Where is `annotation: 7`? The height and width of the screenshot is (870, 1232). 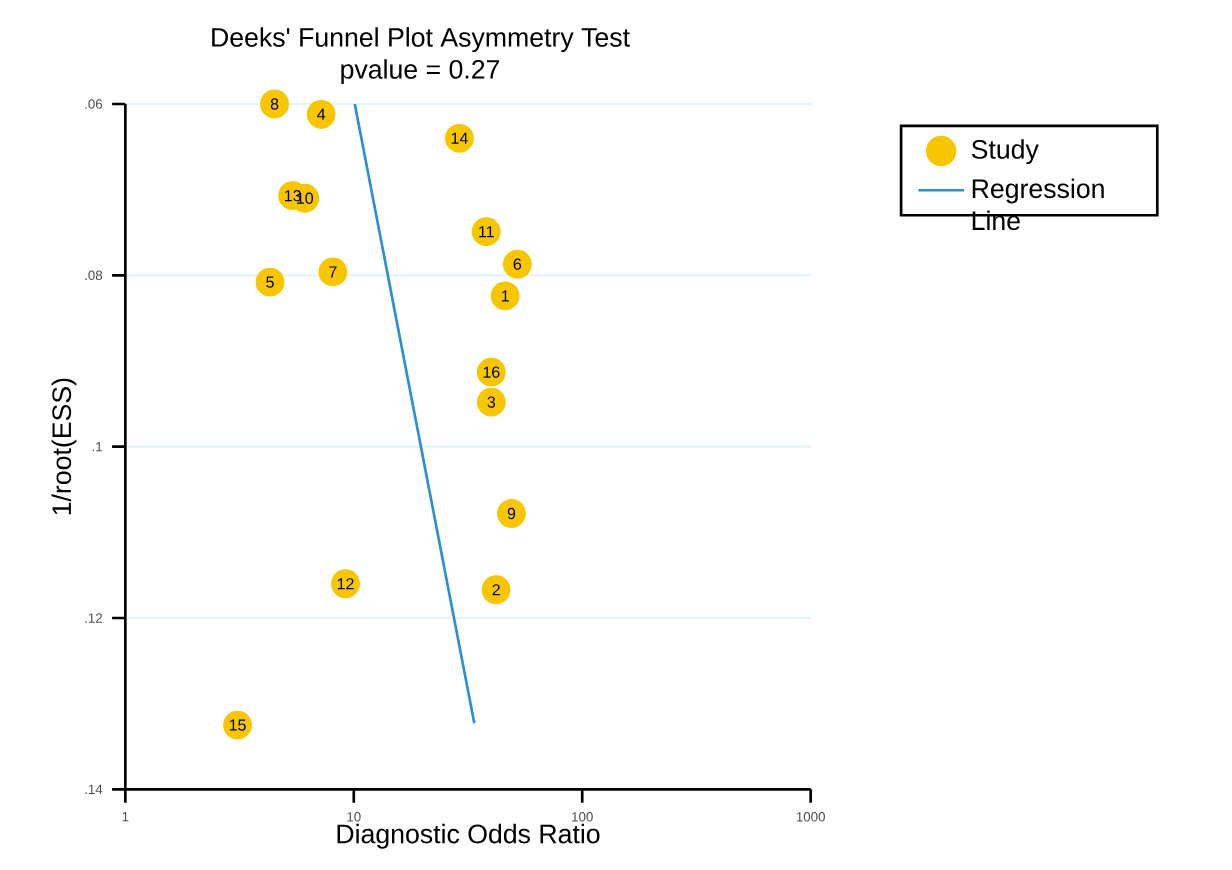 annotation: 7 is located at coordinates (333, 272).